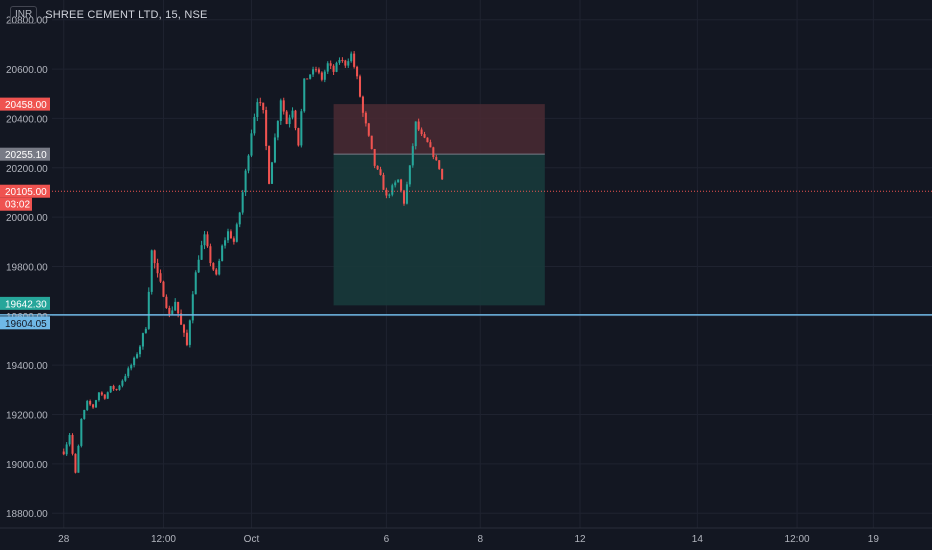 The image size is (932, 550). I want to click on x-tick-label: 12:00, so click(797, 539).